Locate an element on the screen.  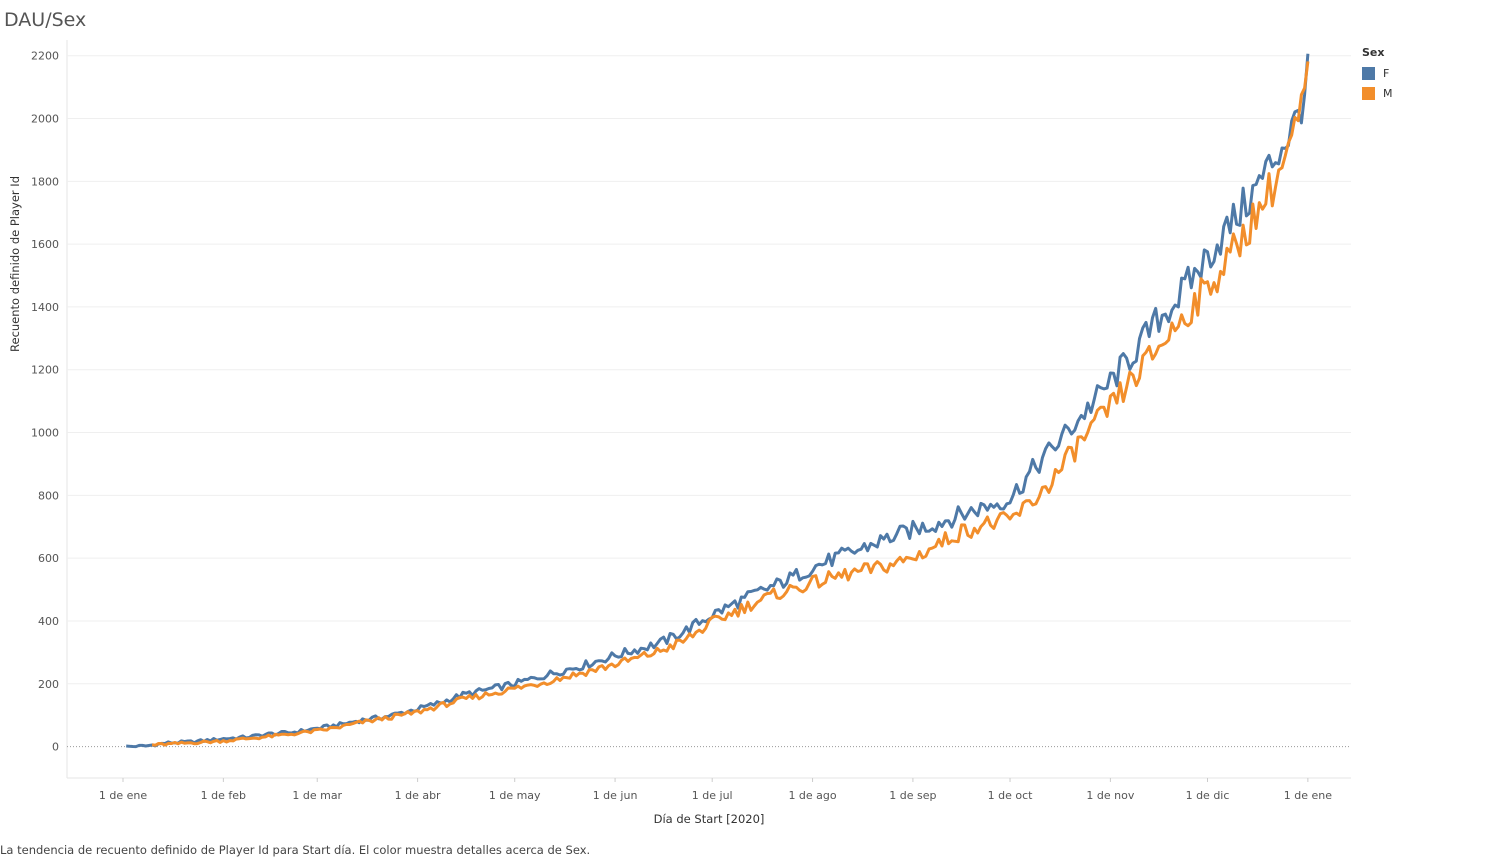
y-tick-label: 1400 is located at coordinates (45, 307).